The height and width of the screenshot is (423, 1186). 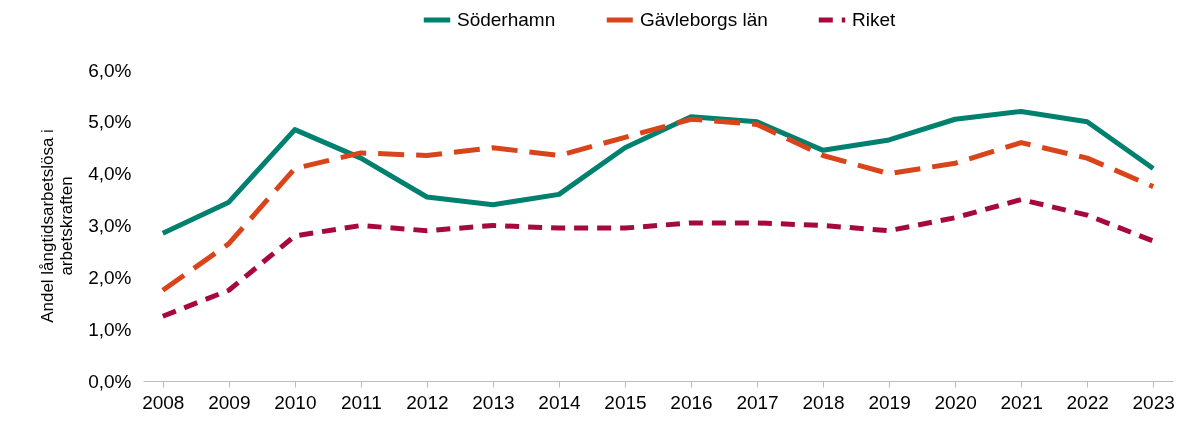 I want to click on y-tick-label: 5,0%, so click(x=110, y=122).